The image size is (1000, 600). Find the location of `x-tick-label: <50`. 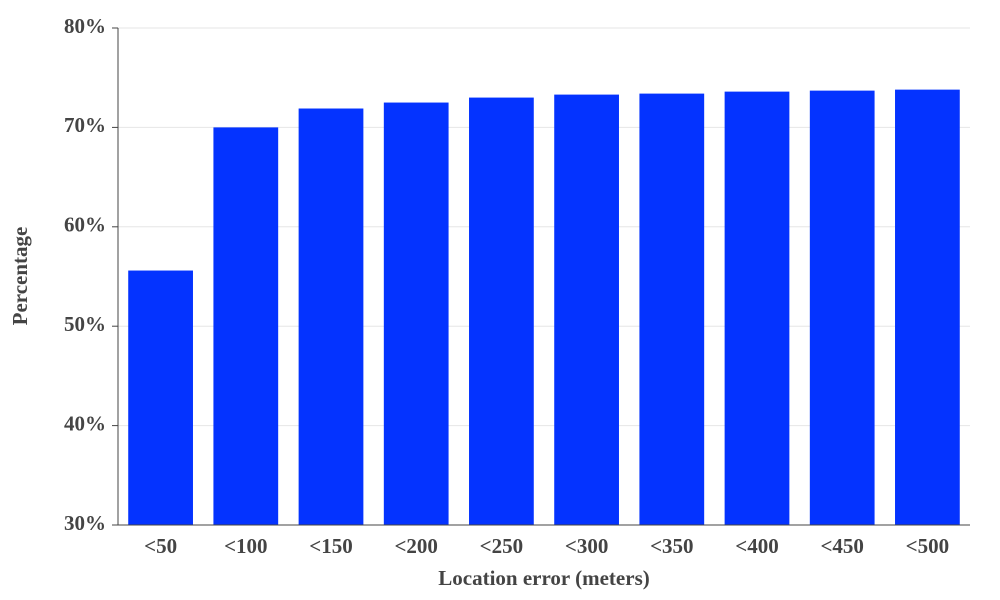

x-tick-label: <50 is located at coordinates (160, 546).